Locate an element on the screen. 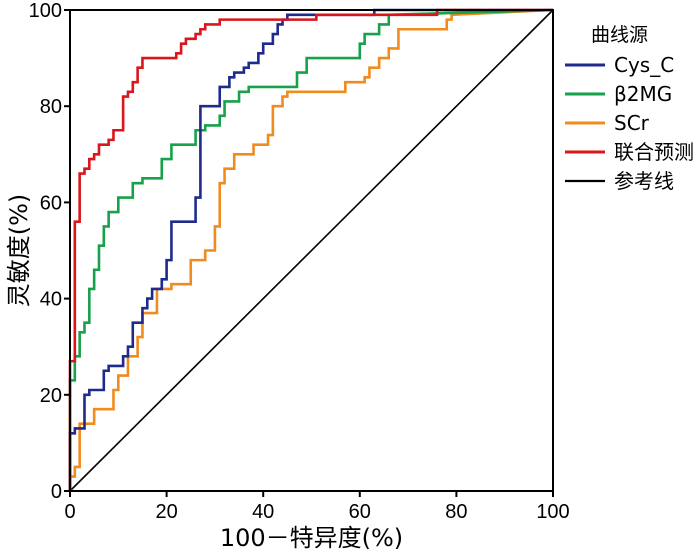 Image resolution: width=700 pixels, height=551 pixels. legend-label: 参考线 is located at coordinates (644, 181).